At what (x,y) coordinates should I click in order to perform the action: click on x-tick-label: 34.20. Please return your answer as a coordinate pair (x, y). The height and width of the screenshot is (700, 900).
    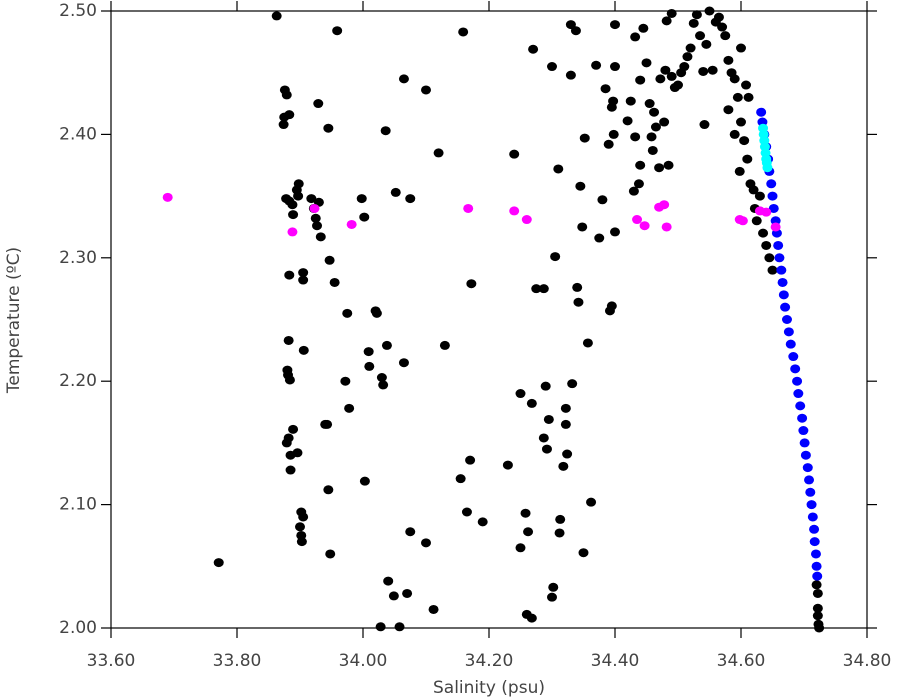
    Looking at the image, I should click on (489, 661).